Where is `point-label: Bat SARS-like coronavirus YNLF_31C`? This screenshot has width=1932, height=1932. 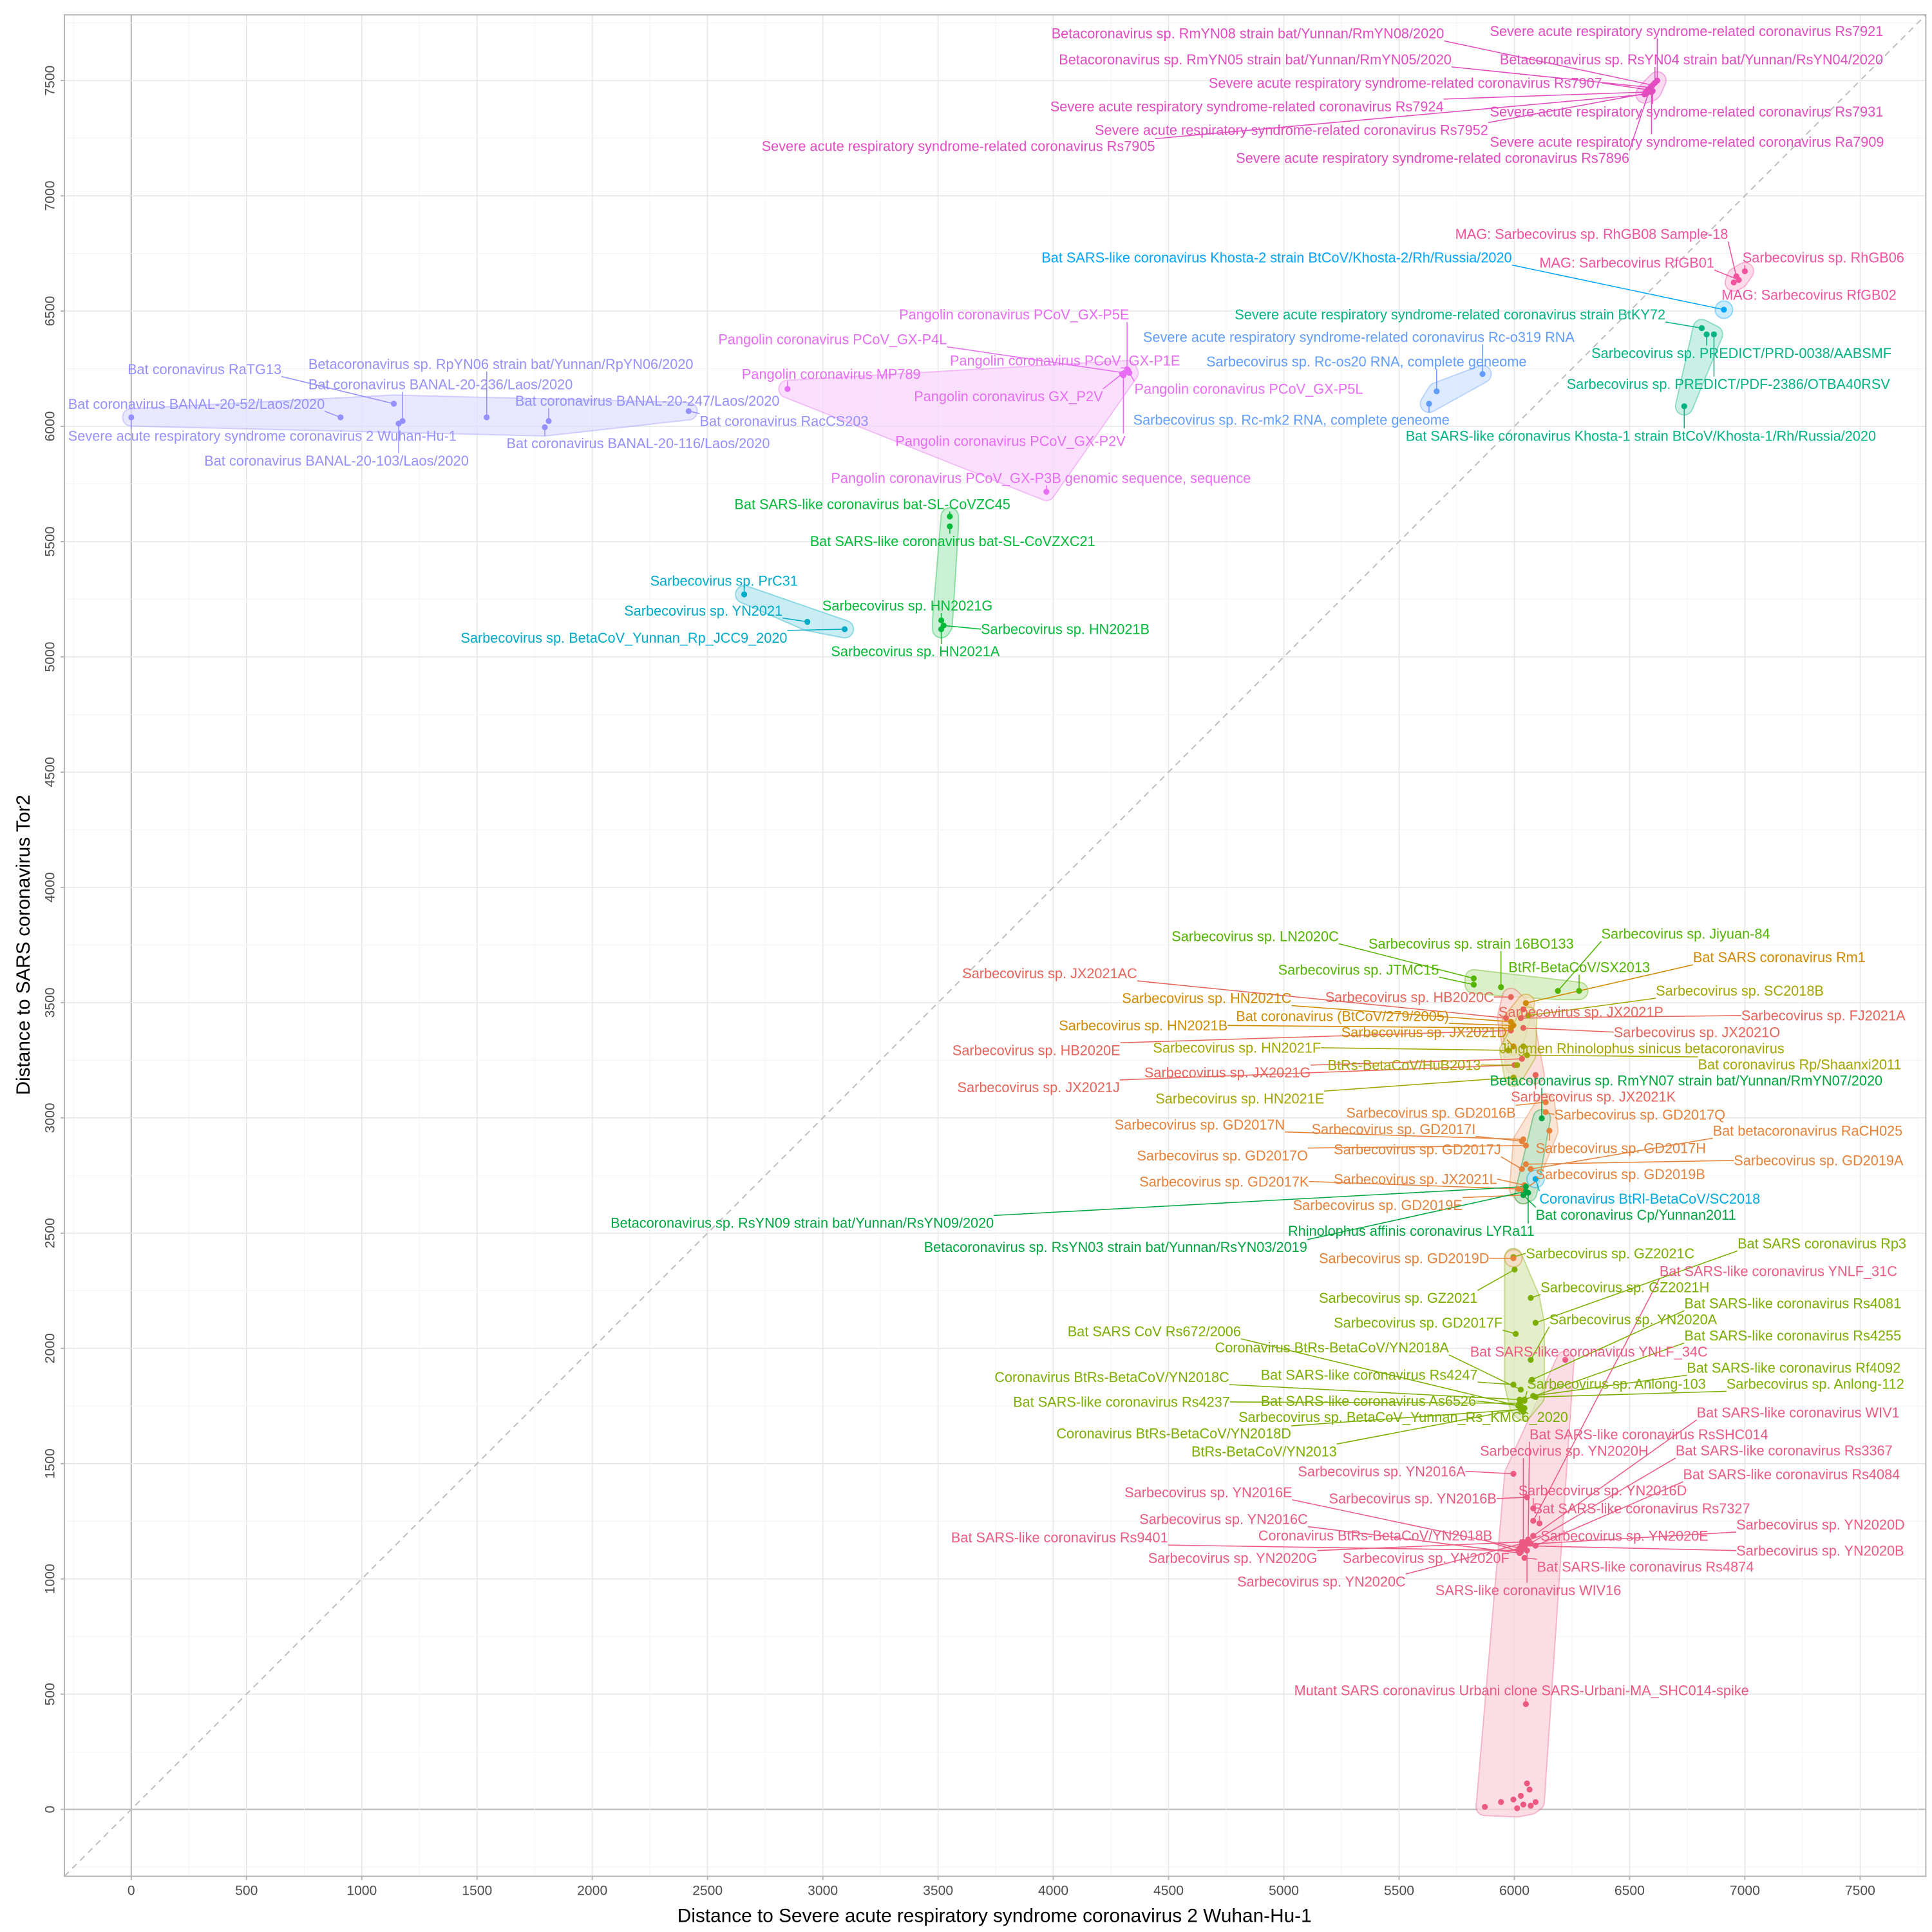
point-label: Bat SARS-like coronavirus YNLF_31C is located at coordinates (1779, 1271).